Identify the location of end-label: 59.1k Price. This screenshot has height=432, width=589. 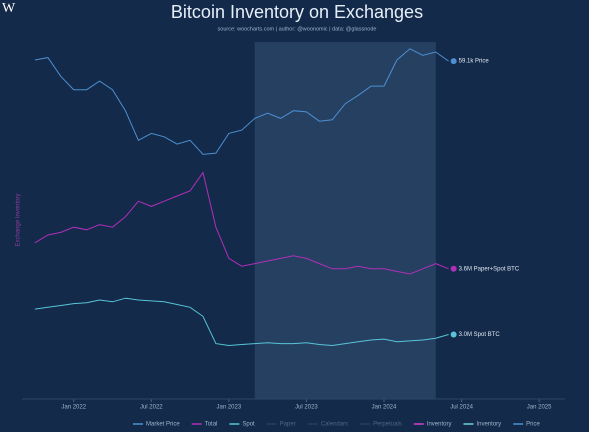
(474, 62).